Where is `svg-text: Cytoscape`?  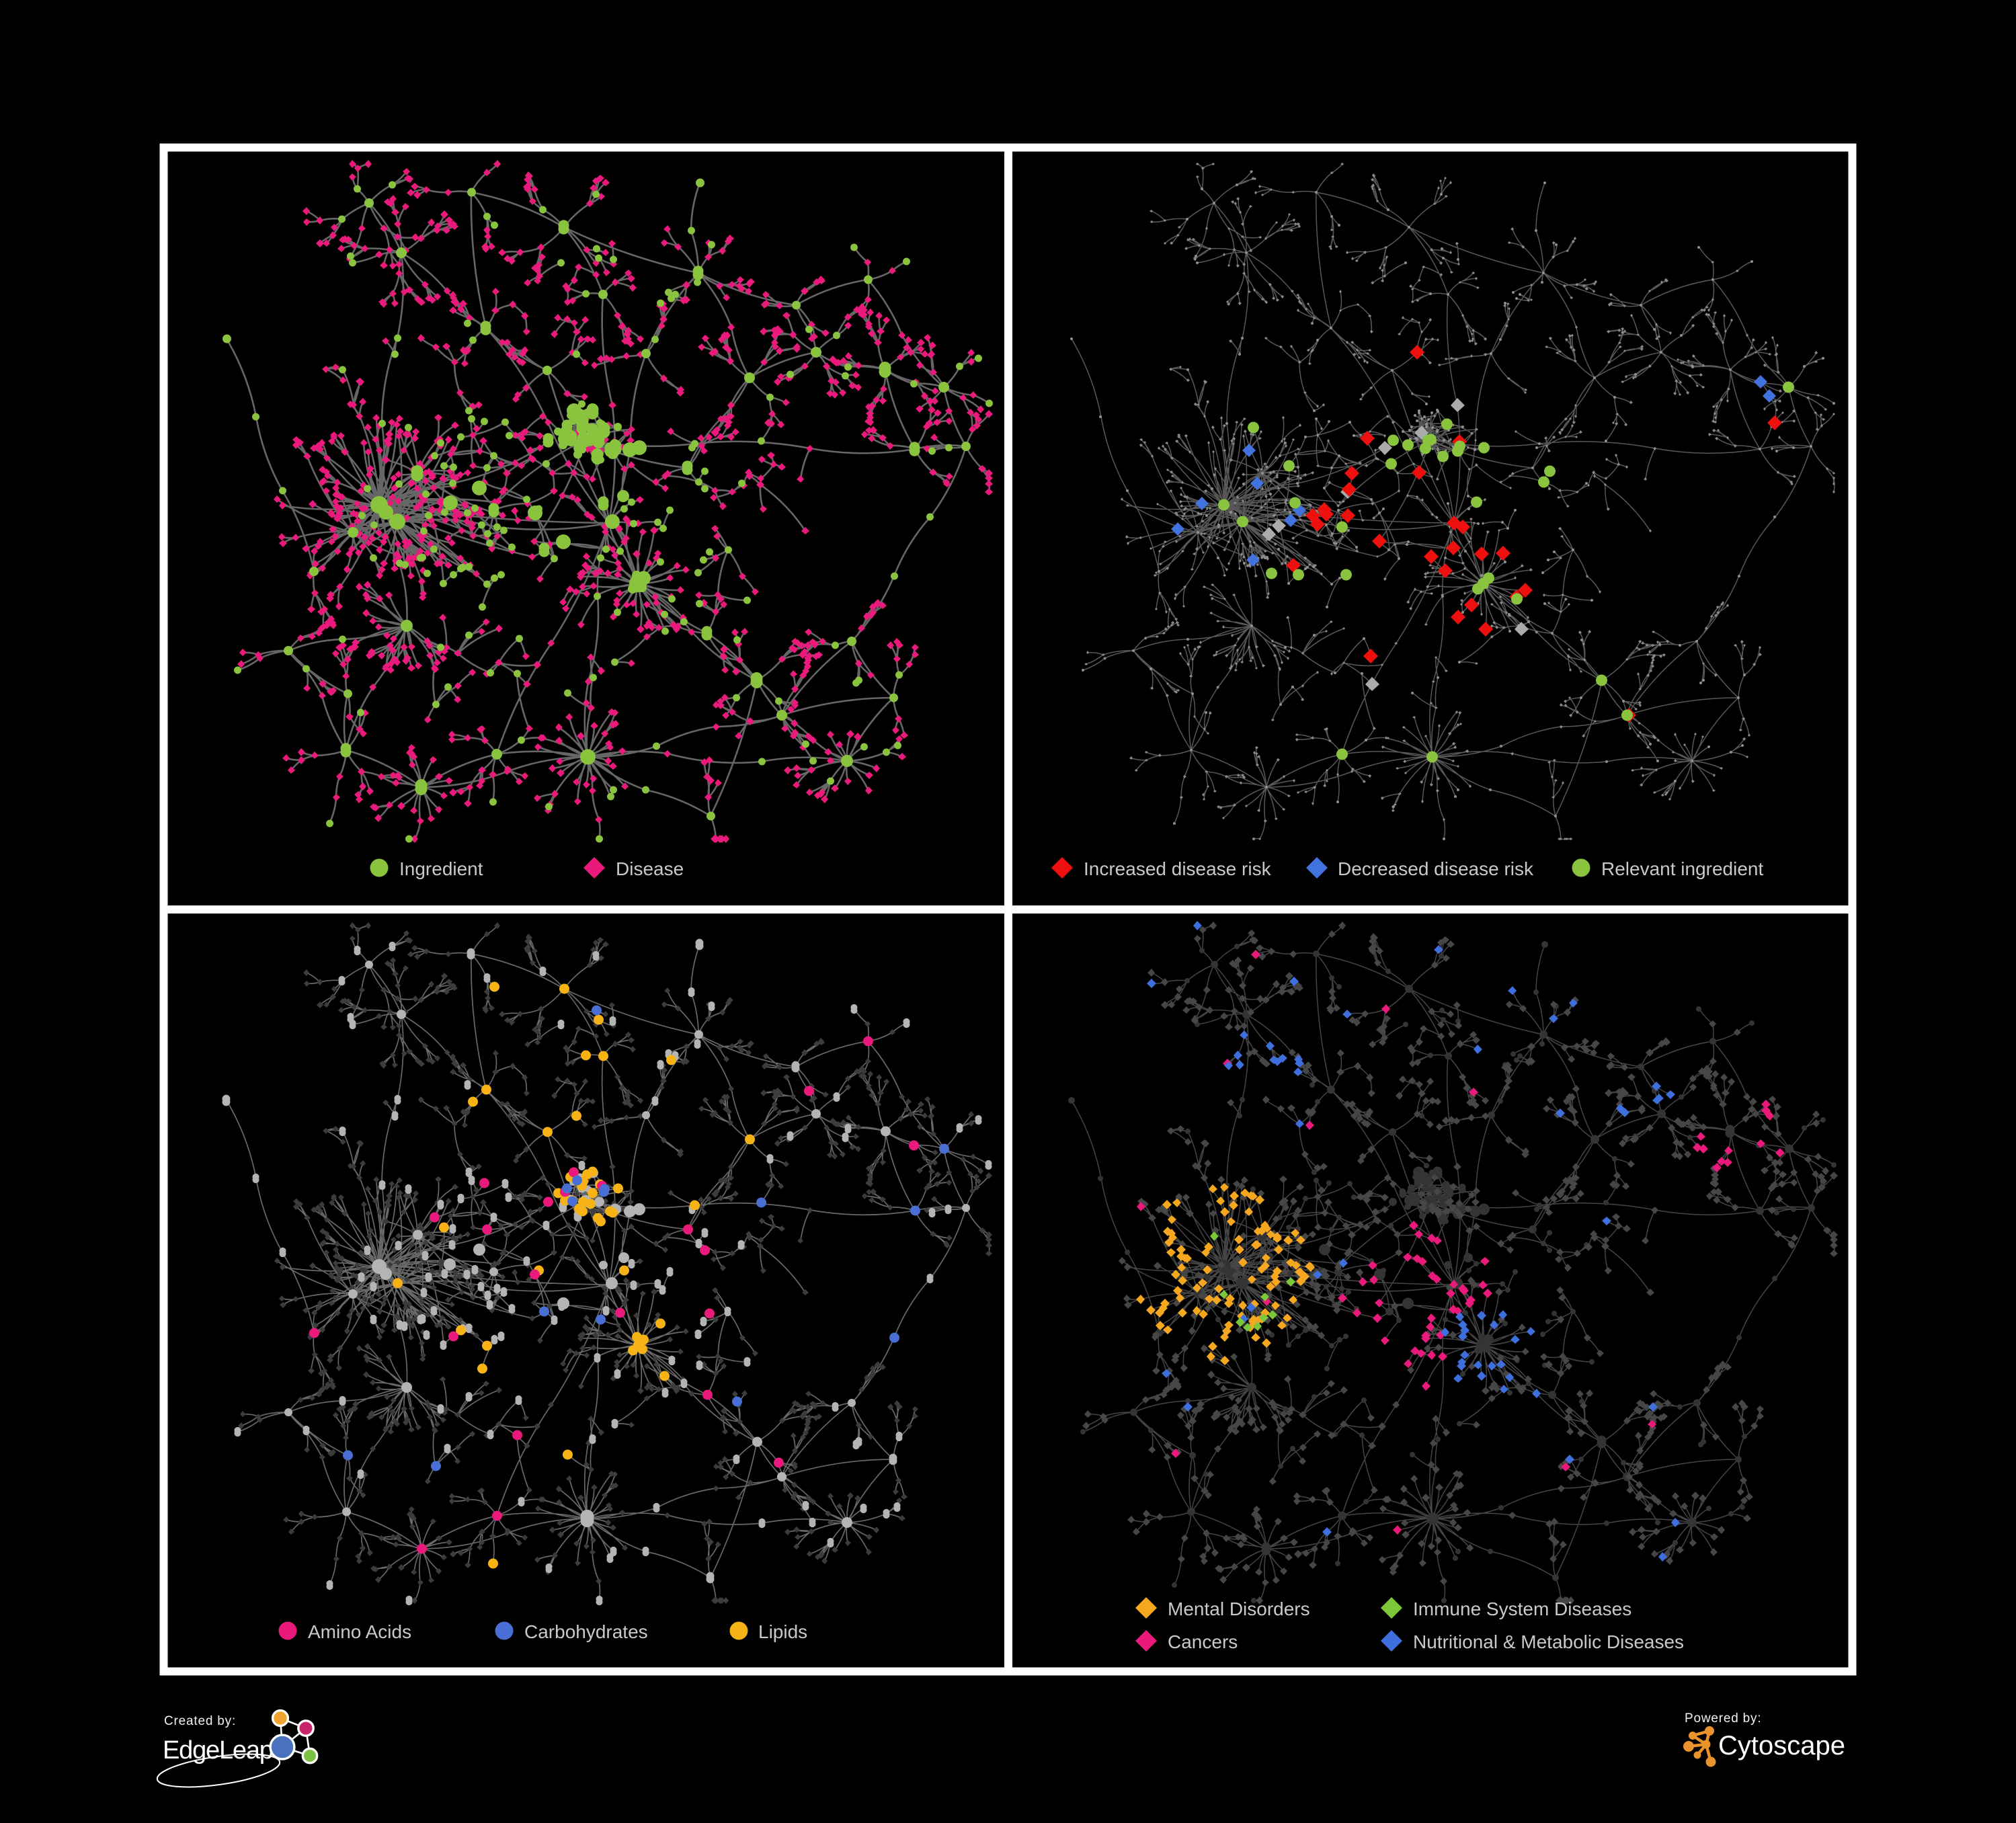 svg-text: Cytoscape is located at coordinates (1781, 1745).